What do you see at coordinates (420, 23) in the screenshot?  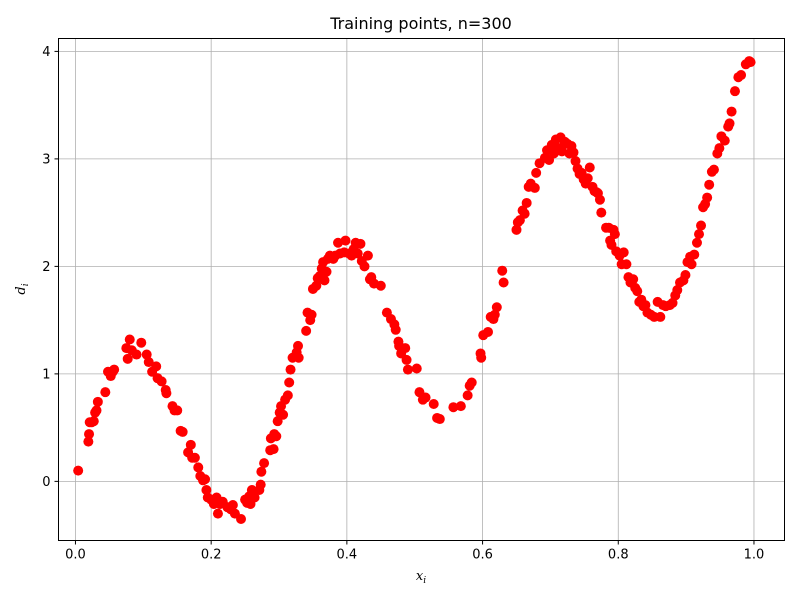 I see `chart-title: Training points, n=300` at bounding box center [420, 23].